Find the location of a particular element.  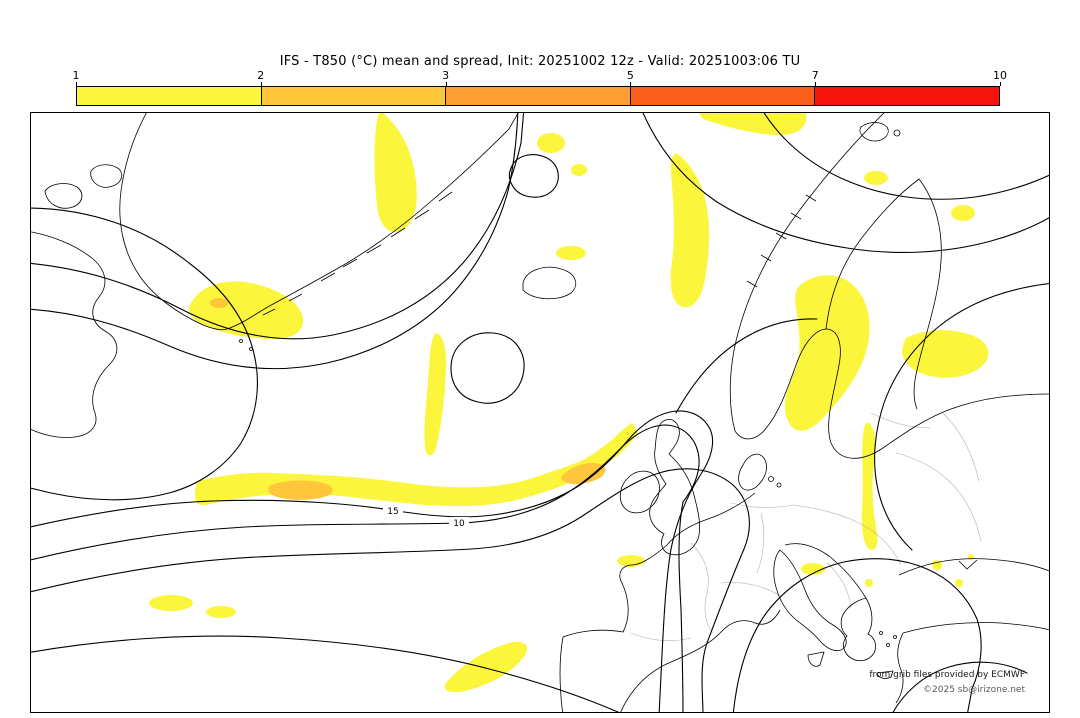

coast-norway is located at coordinates (807, 272).